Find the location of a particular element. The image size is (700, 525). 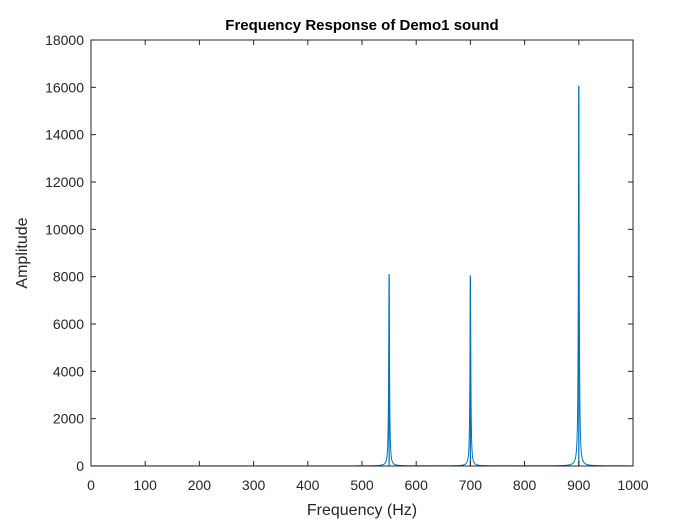

x-tick-label: 1000 is located at coordinates (632, 485).